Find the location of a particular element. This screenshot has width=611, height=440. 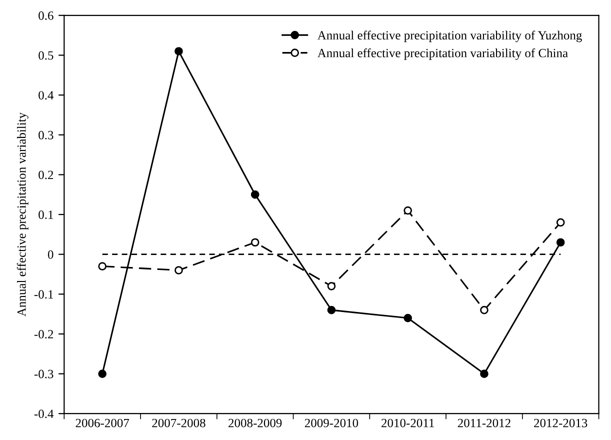

y-tick-label: -0.1 is located at coordinates (43, 294).